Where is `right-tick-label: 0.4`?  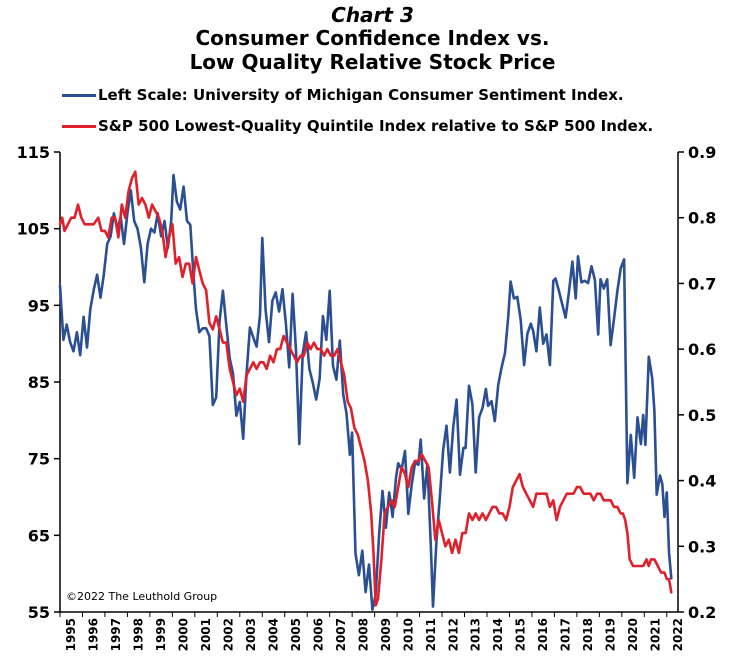 right-tick-label: 0.4 is located at coordinates (702, 481).